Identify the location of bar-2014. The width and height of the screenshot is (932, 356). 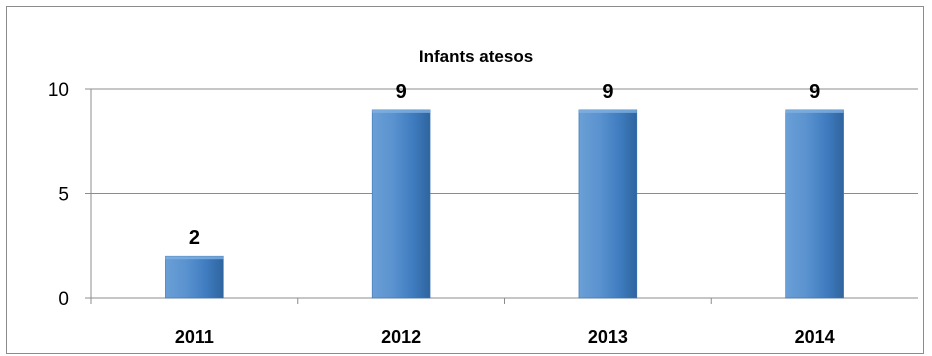
(814, 204).